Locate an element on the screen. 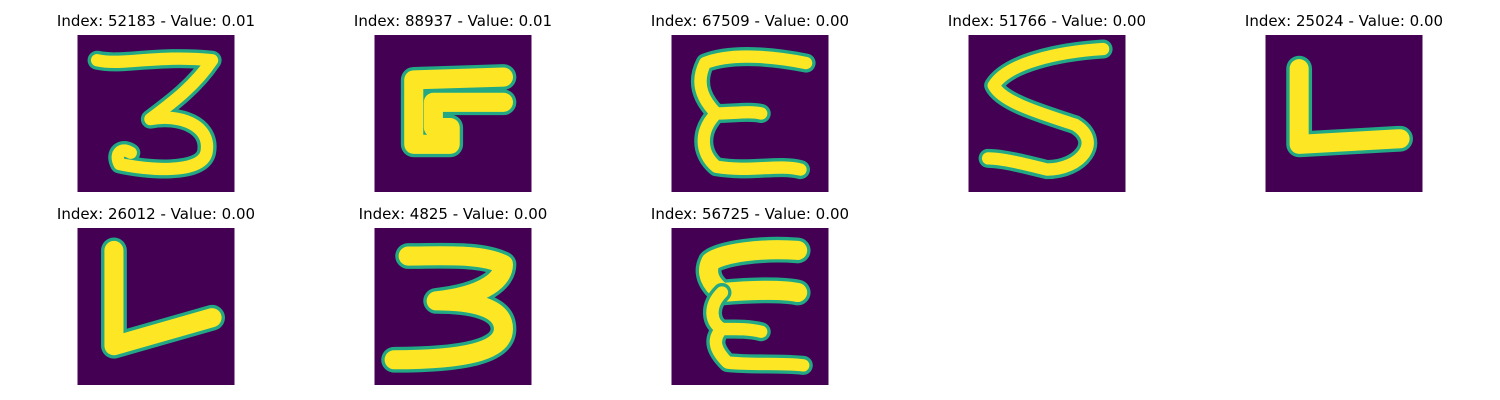 This screenshot has width=1500, height=400. panel-4-digit-image is located at coordinates (1047, 113).